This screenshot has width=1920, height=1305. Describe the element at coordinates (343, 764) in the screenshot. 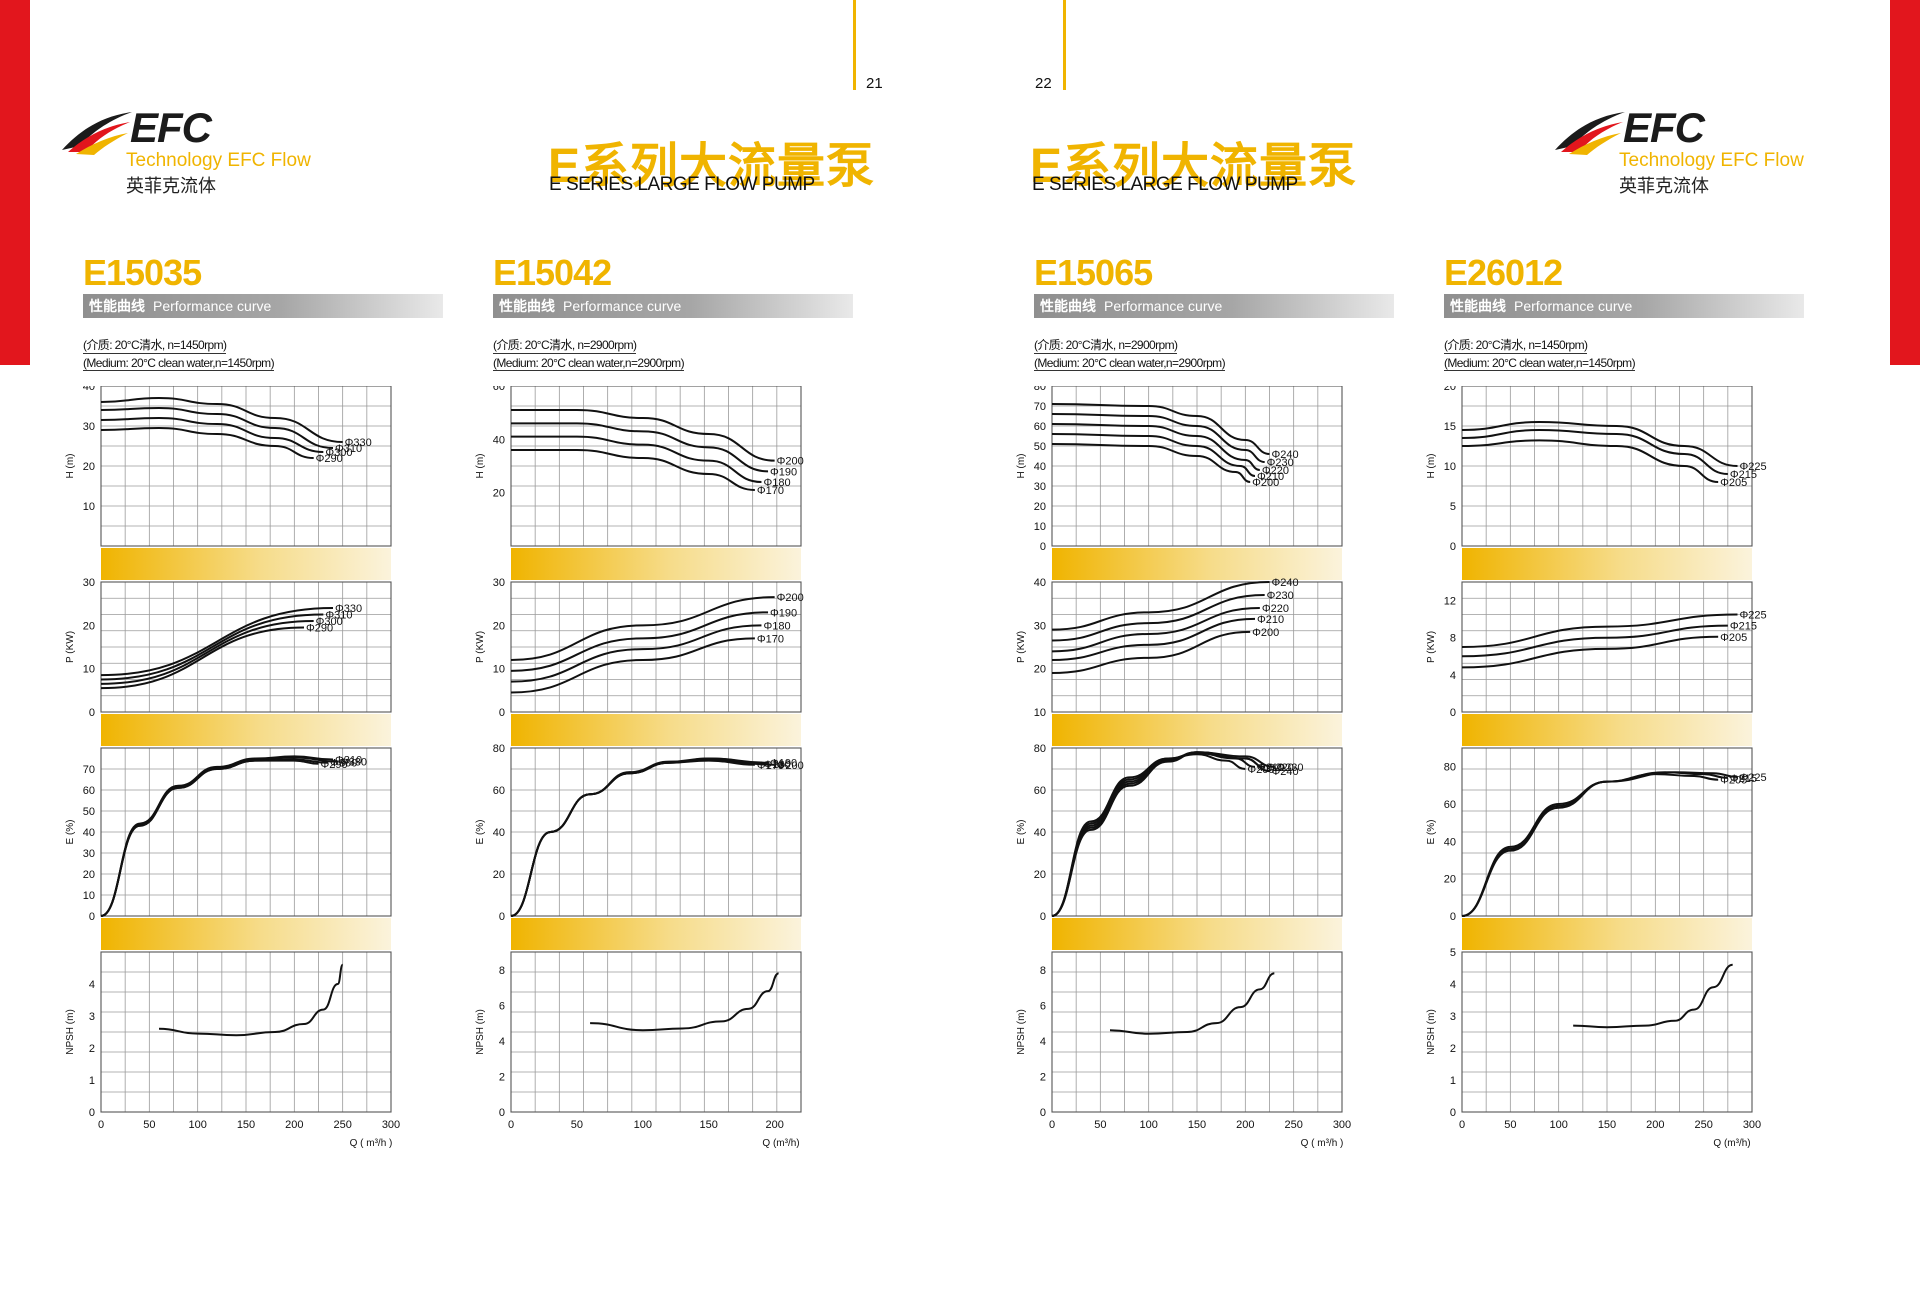

I see `series-label: Φ300` at that location.